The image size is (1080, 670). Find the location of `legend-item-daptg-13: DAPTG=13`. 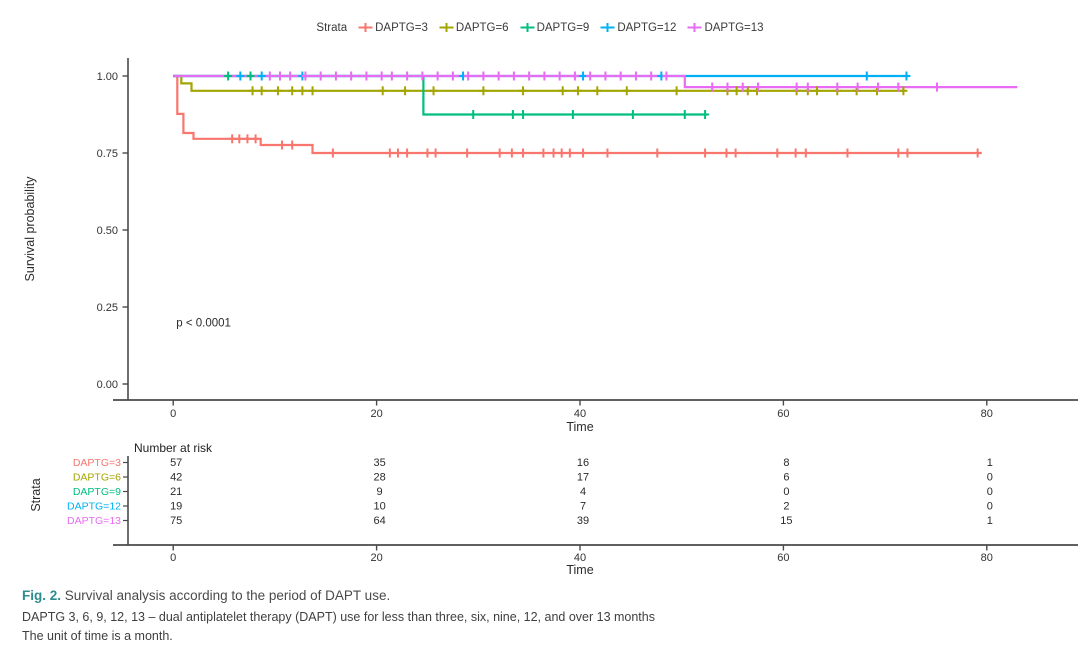

legend-item-daptg-13: DAPTG=13 is located at coordinates (725, 27).